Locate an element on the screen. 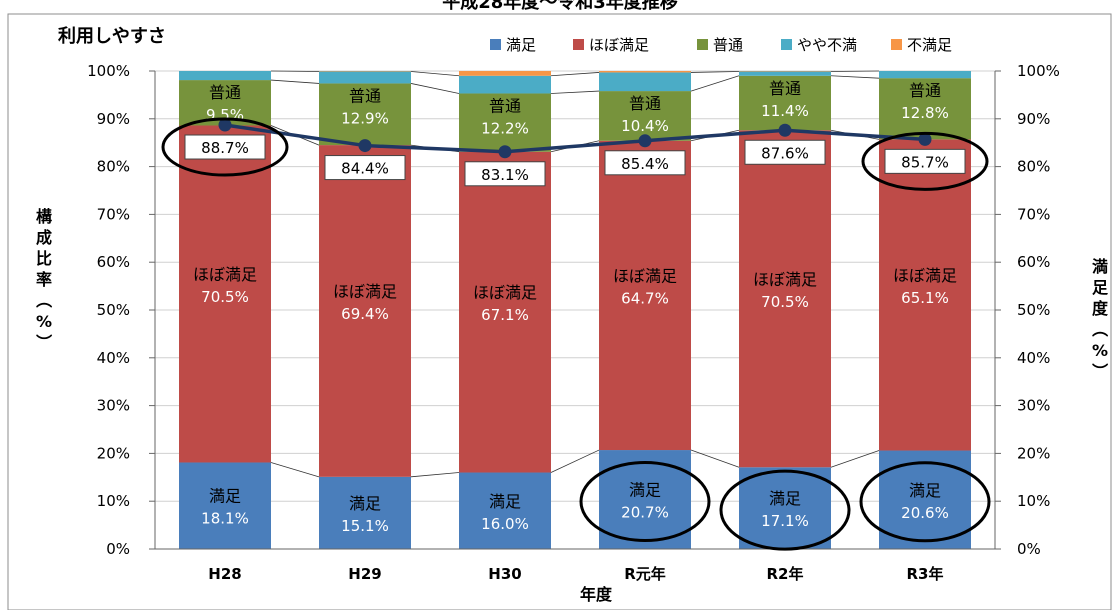 Image resolution: width=1119 pixels, height=614 pixels. y-tick-label-right: 0% is located at coordinates (1029, 549).